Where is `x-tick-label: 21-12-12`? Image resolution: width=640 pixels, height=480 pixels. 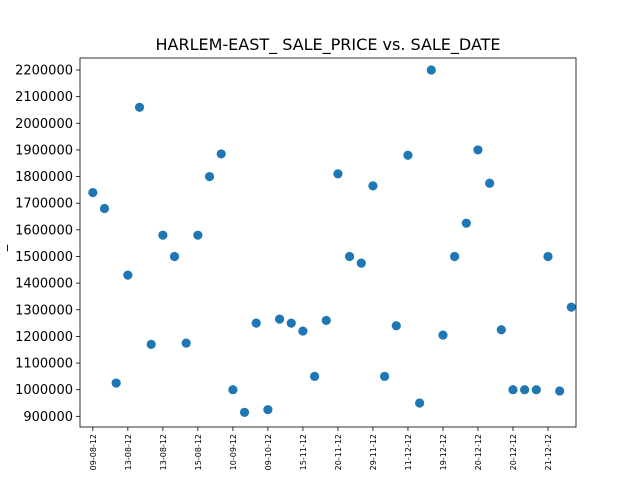 x-tick-label: 21-12-12 is located at coordinates (548, 452).